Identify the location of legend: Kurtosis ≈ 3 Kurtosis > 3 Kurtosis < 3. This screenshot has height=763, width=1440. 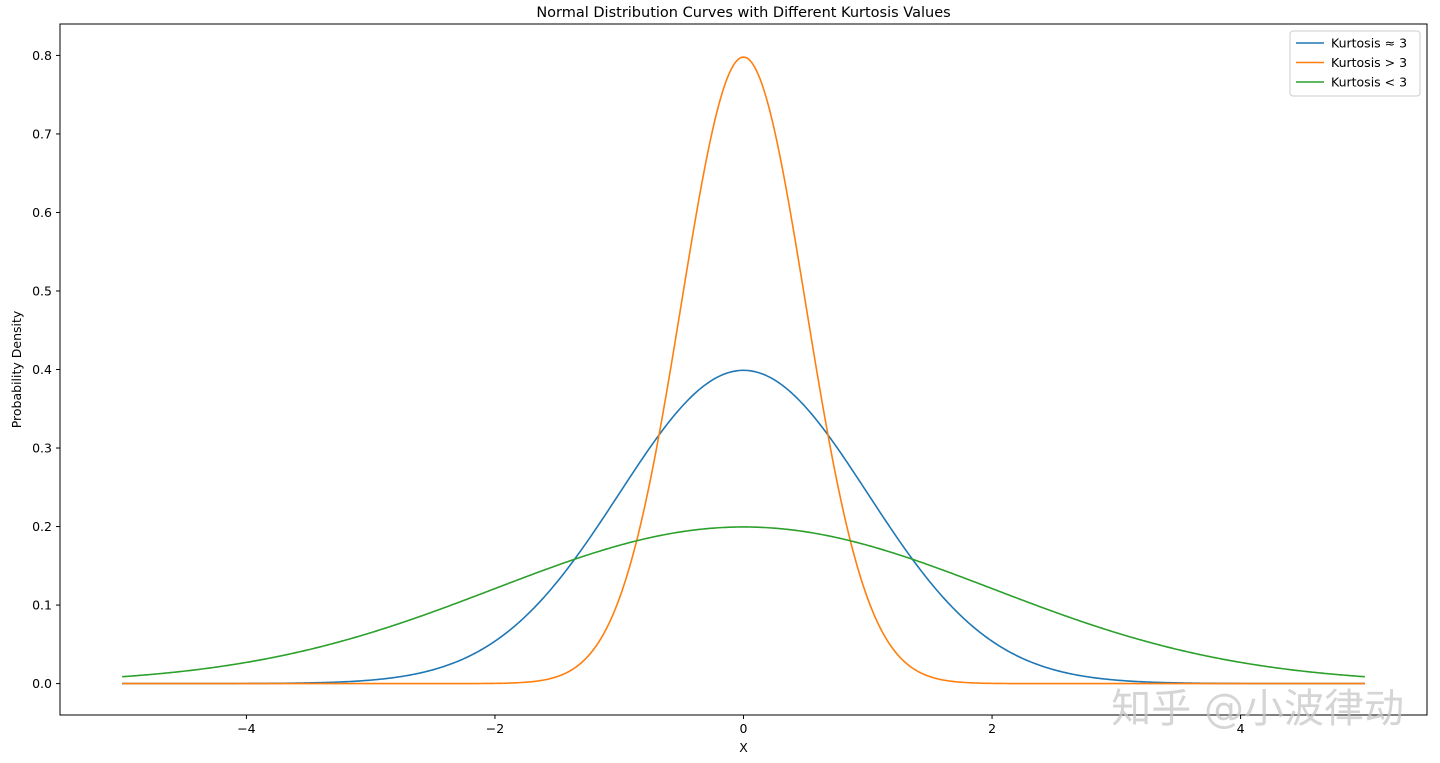
(1355, 63).